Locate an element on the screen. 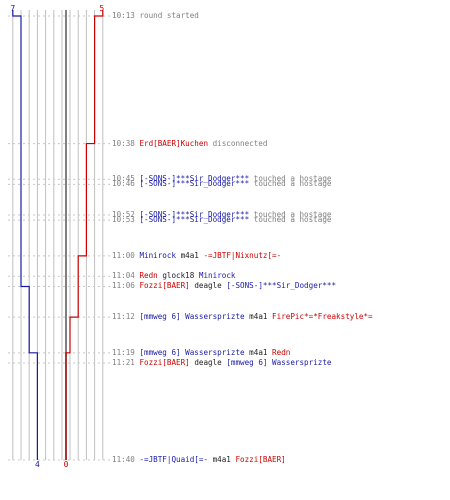 The width and height of the screenshot is (450, 500). event-log-row: 11:04 Redn glock18 Minirock is located at coordinates (173, 276).